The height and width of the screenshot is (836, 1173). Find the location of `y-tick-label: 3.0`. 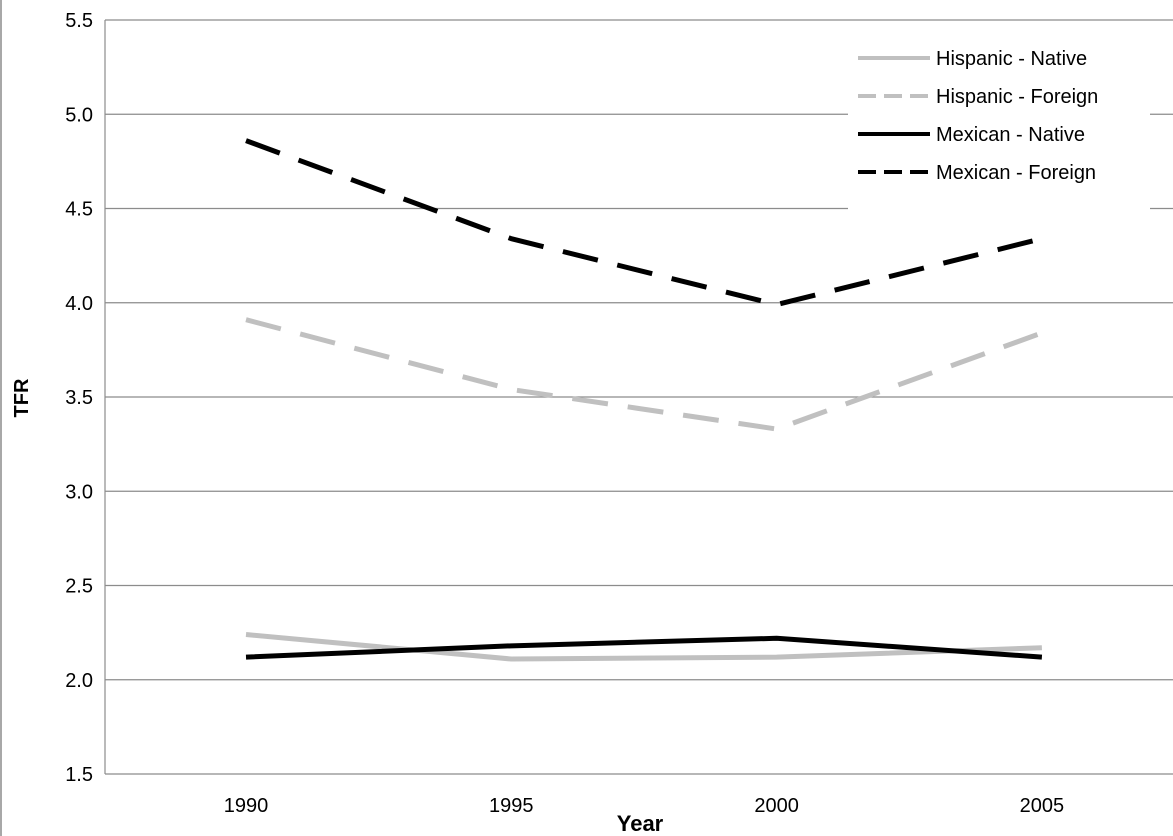

y-tick-label: 3.0 is located at coordinates (79, 492).